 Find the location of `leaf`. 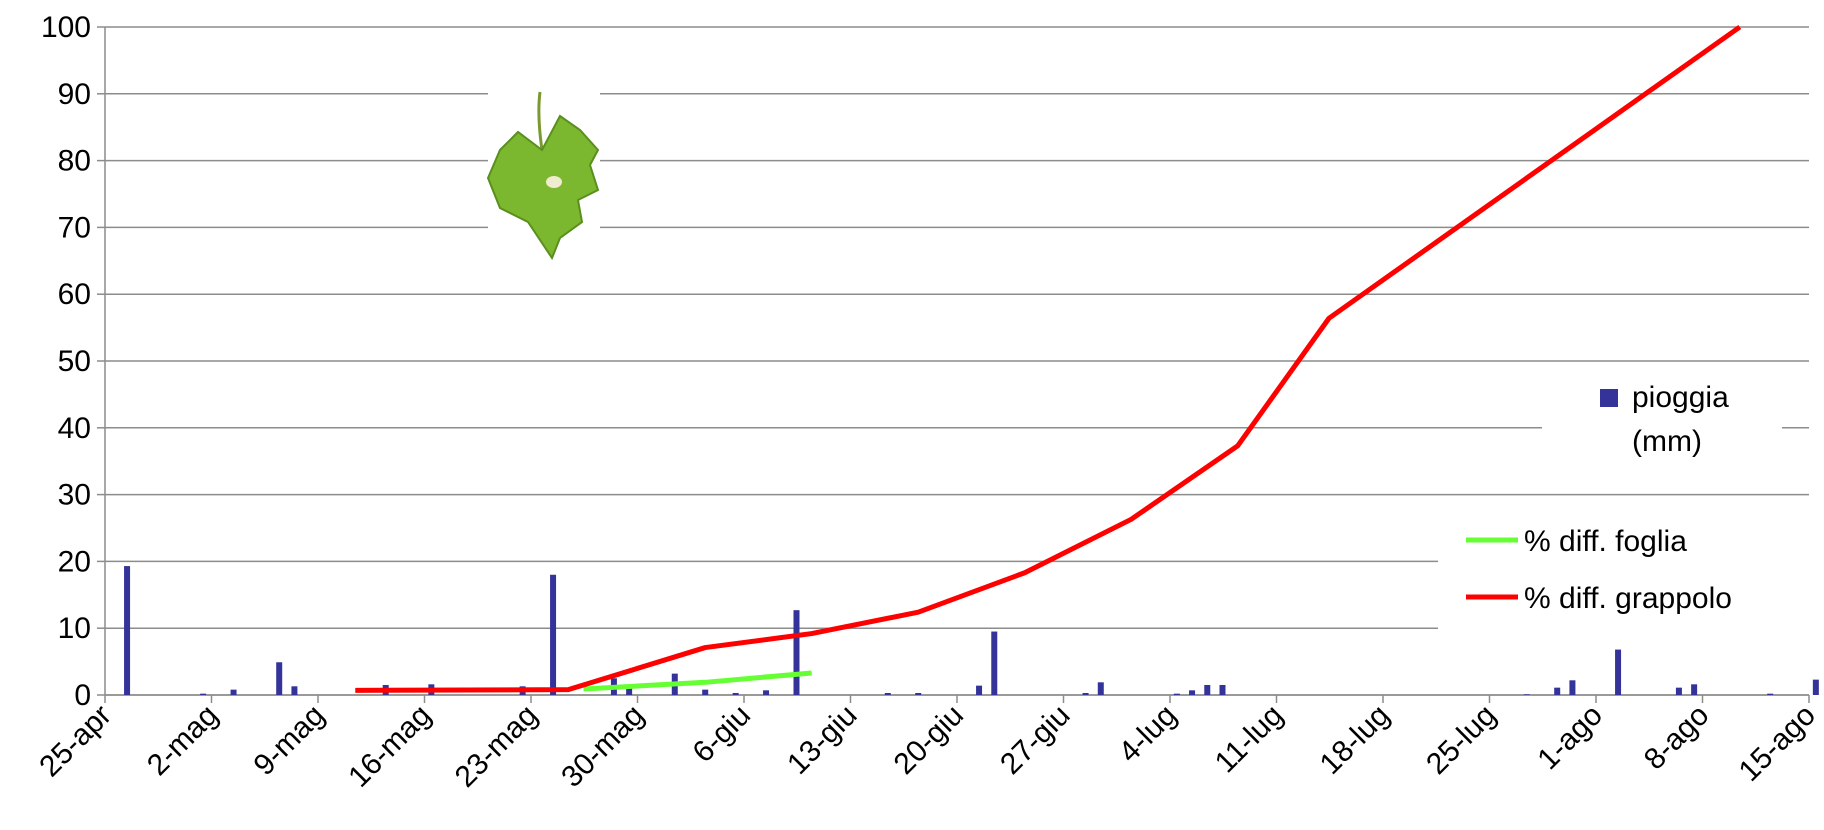

leaf is located at coordinates (543, 187).